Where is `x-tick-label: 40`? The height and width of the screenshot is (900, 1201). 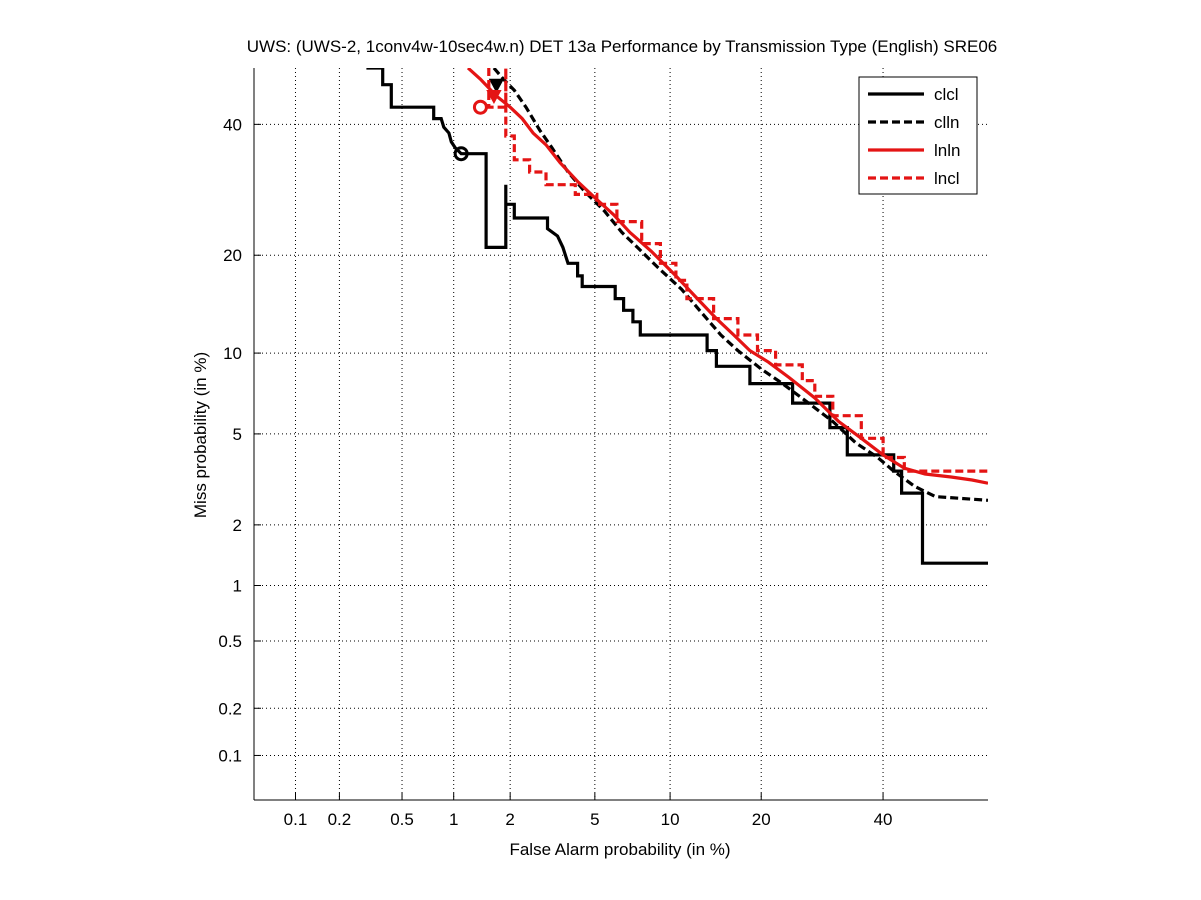 x-tick-label: 40 is located at coordinates (883, 819).